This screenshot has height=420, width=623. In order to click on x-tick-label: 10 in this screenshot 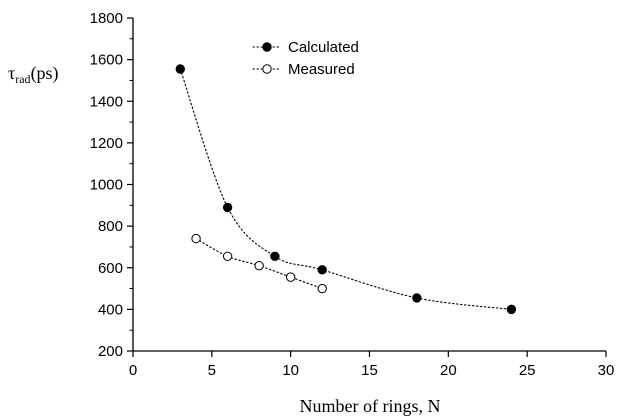, I will do `click(290, 370)`.